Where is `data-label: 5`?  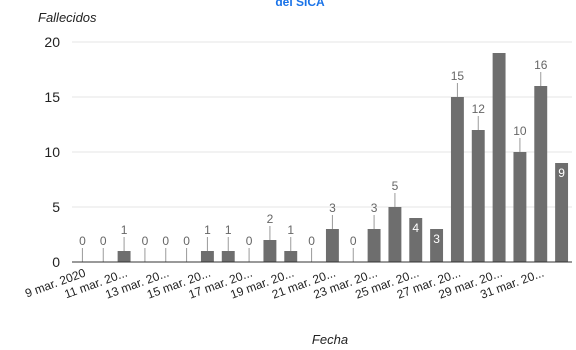
data-label: 5 is located at coordinates (395, 186).